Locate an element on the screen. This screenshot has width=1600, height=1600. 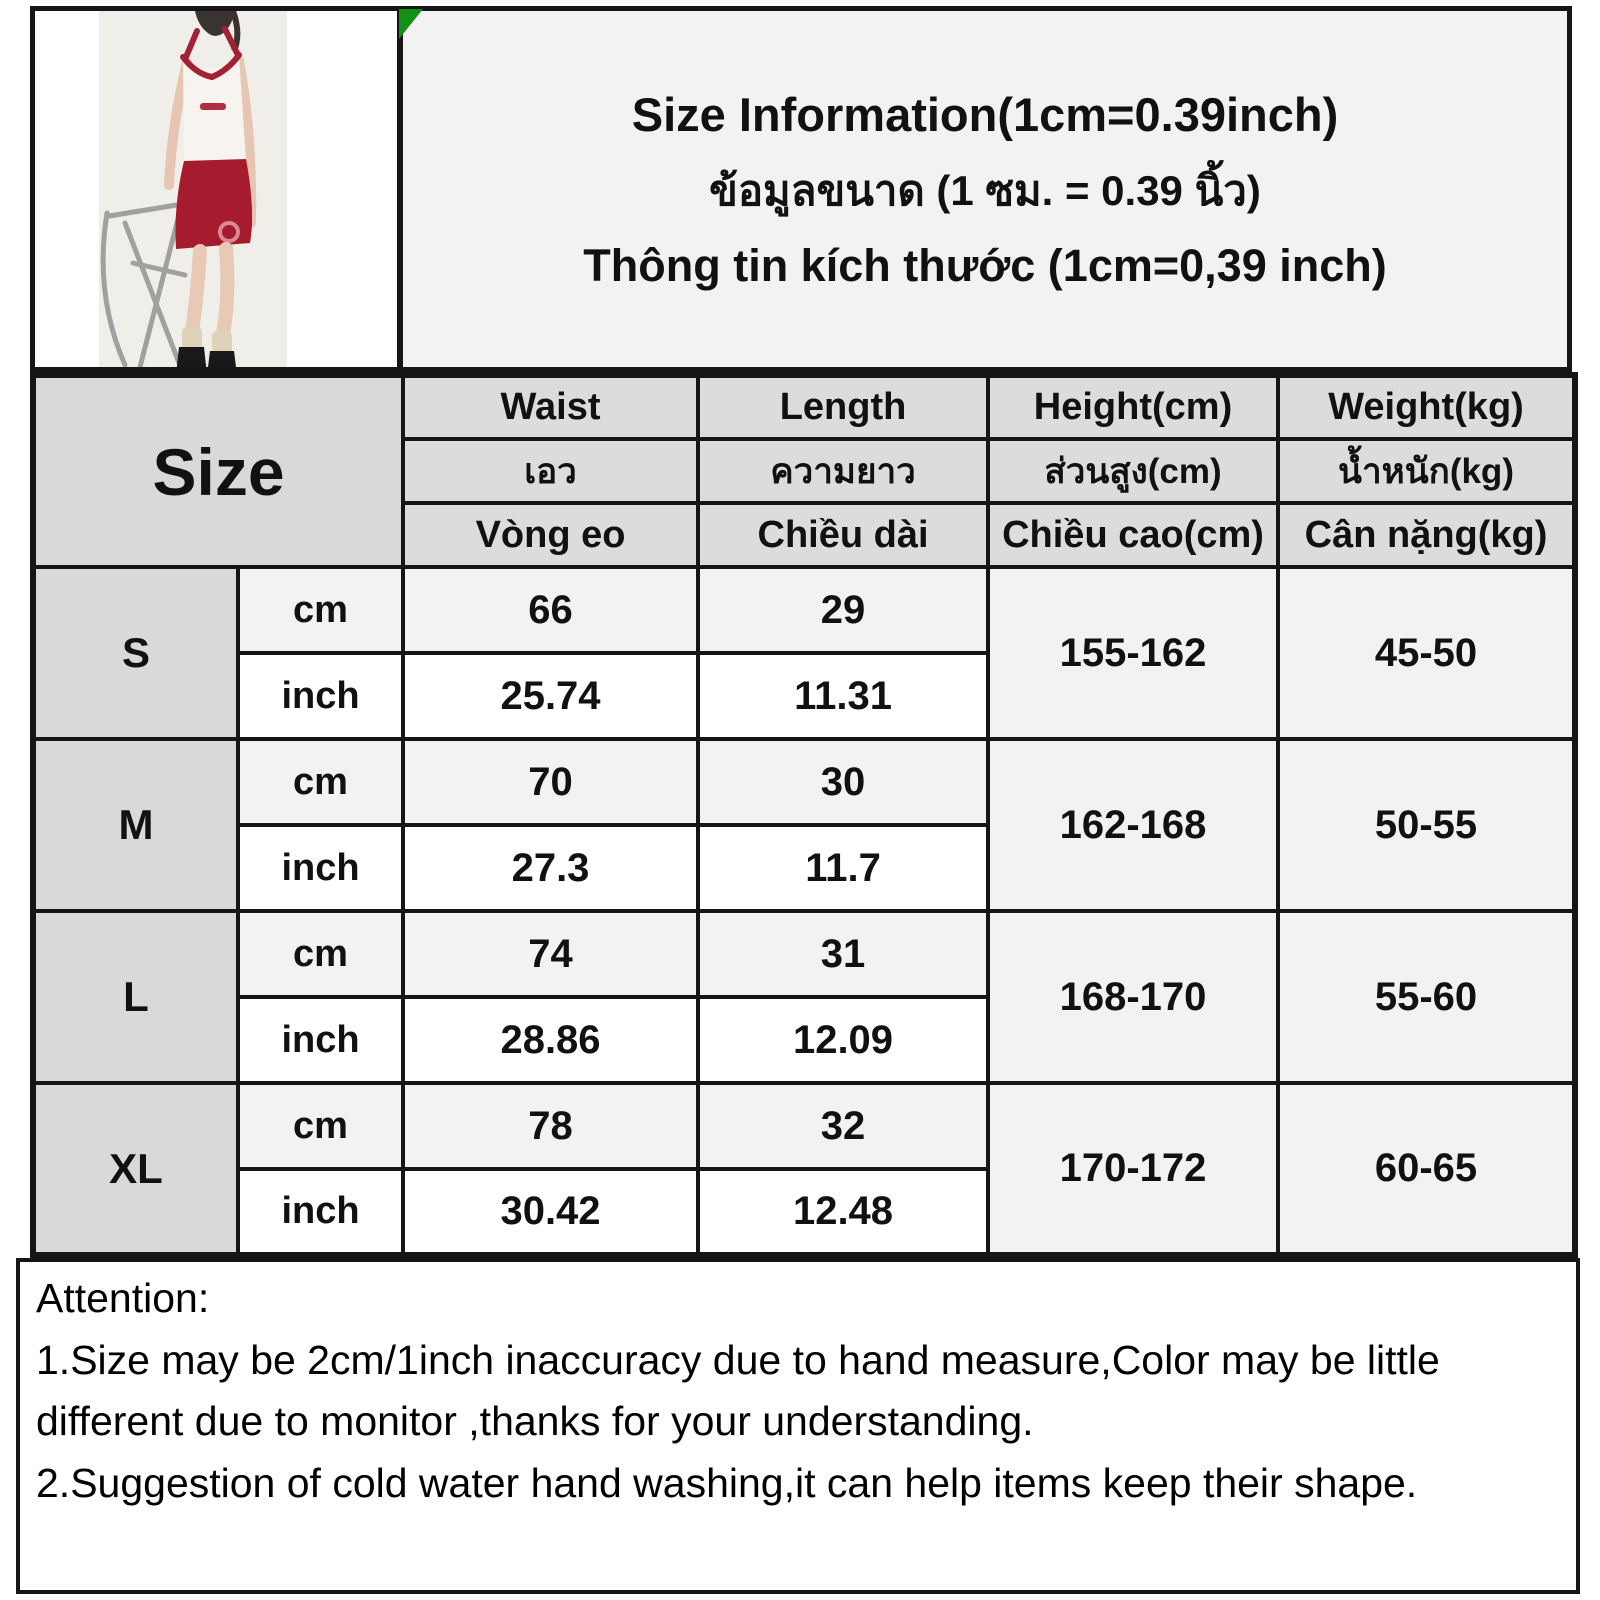
value-waist-inch: 27.3 is located at coordinates (551, 868).